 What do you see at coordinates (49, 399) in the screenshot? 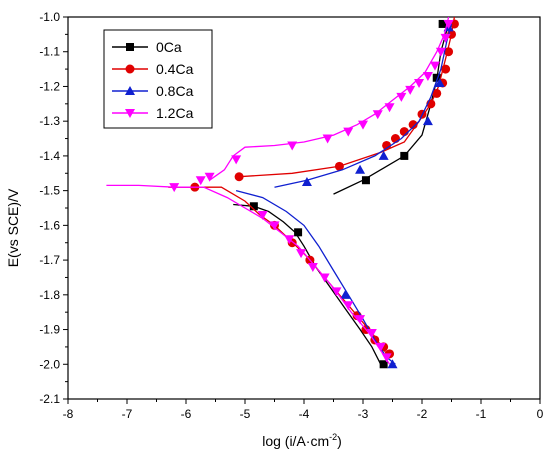
I see `y-tick-label: -2.1` at bounding box center [49, 399].